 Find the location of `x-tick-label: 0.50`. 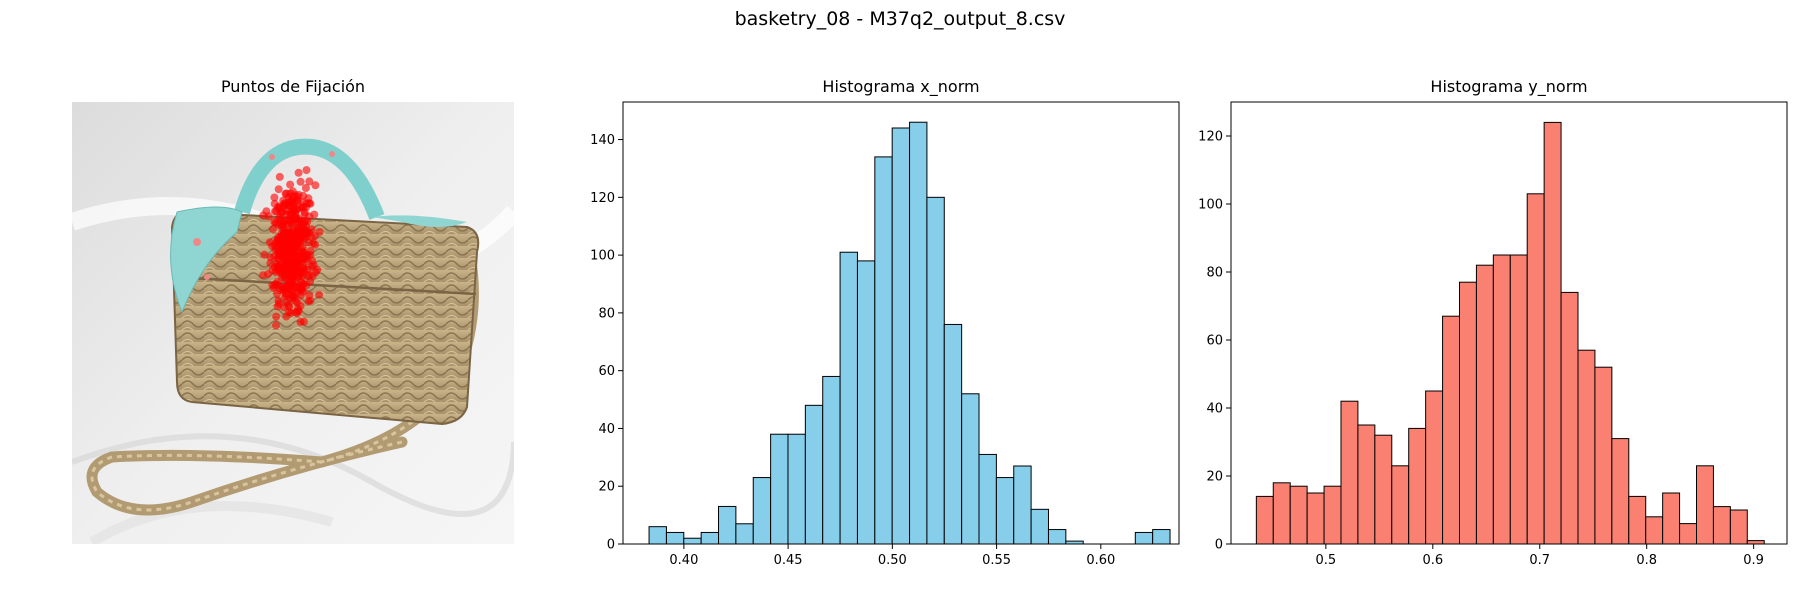

x-tick-label: 0.50 is located at coordinates (892, 560).